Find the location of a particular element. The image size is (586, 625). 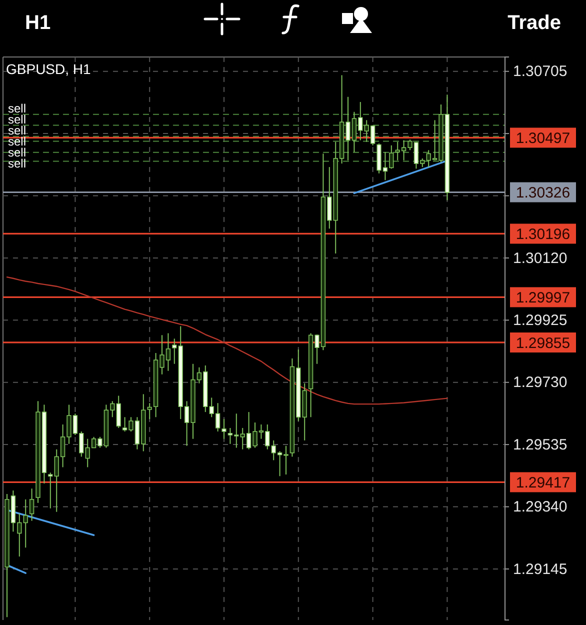

text: Trade is located at coordinates (534, 23).